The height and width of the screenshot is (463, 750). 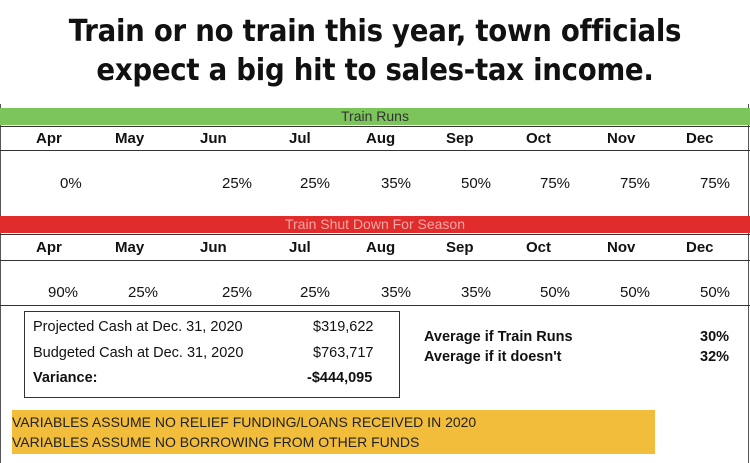 I want to click on train-runs-values-row: 0% 25% 25% 35% 50% 75% 75% 75%, so click(x=375, y=185).